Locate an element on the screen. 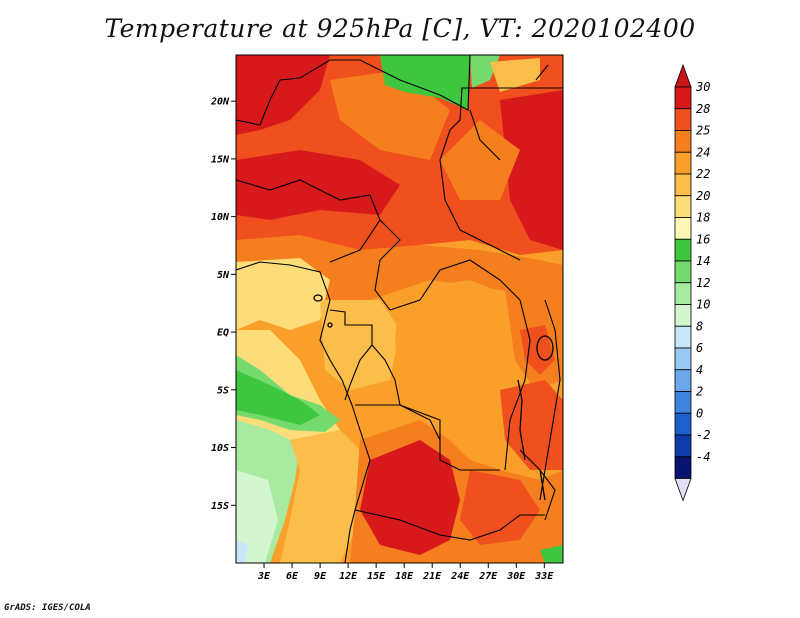  lake-small is located at coordinates (330, 325).